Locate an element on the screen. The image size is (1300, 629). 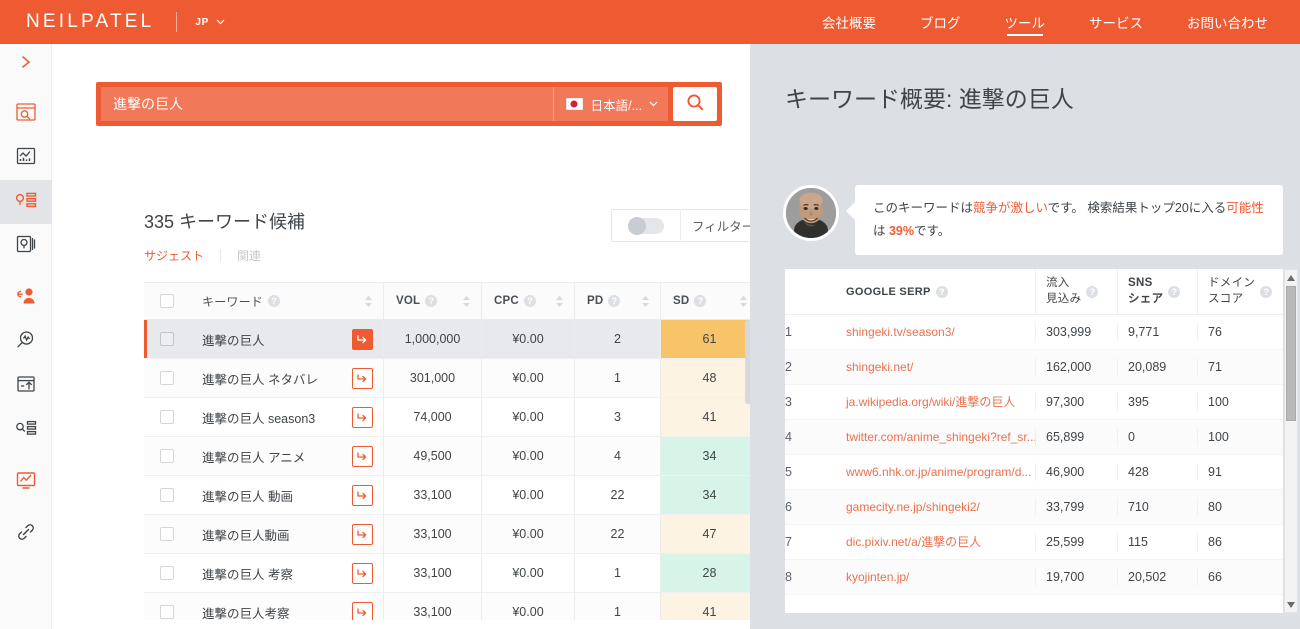
serp-url-link: kyojinten.jp/ is located at coordinates (878, 577).